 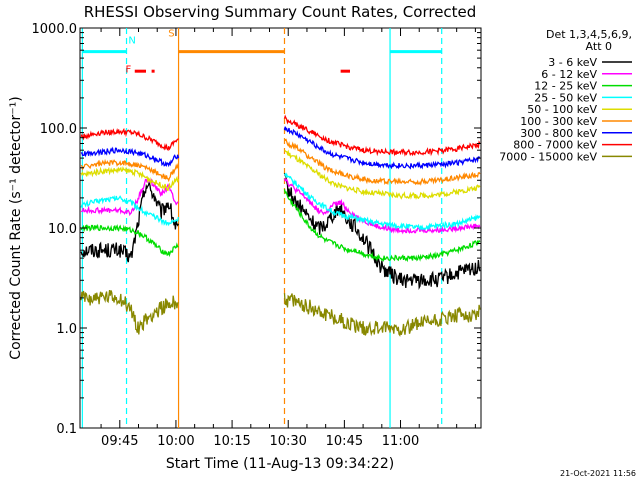 I want to click on legend-entry-label: 100 - 300 keV, so click(x=558, y=121).